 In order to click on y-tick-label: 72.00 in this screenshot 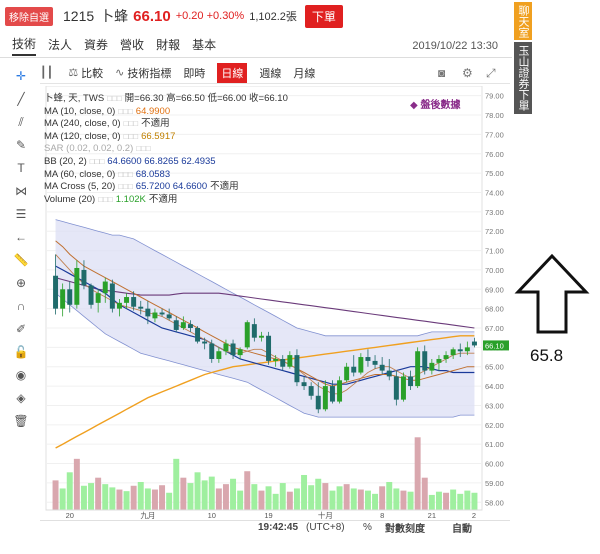, I will do `click(494, 231)`.